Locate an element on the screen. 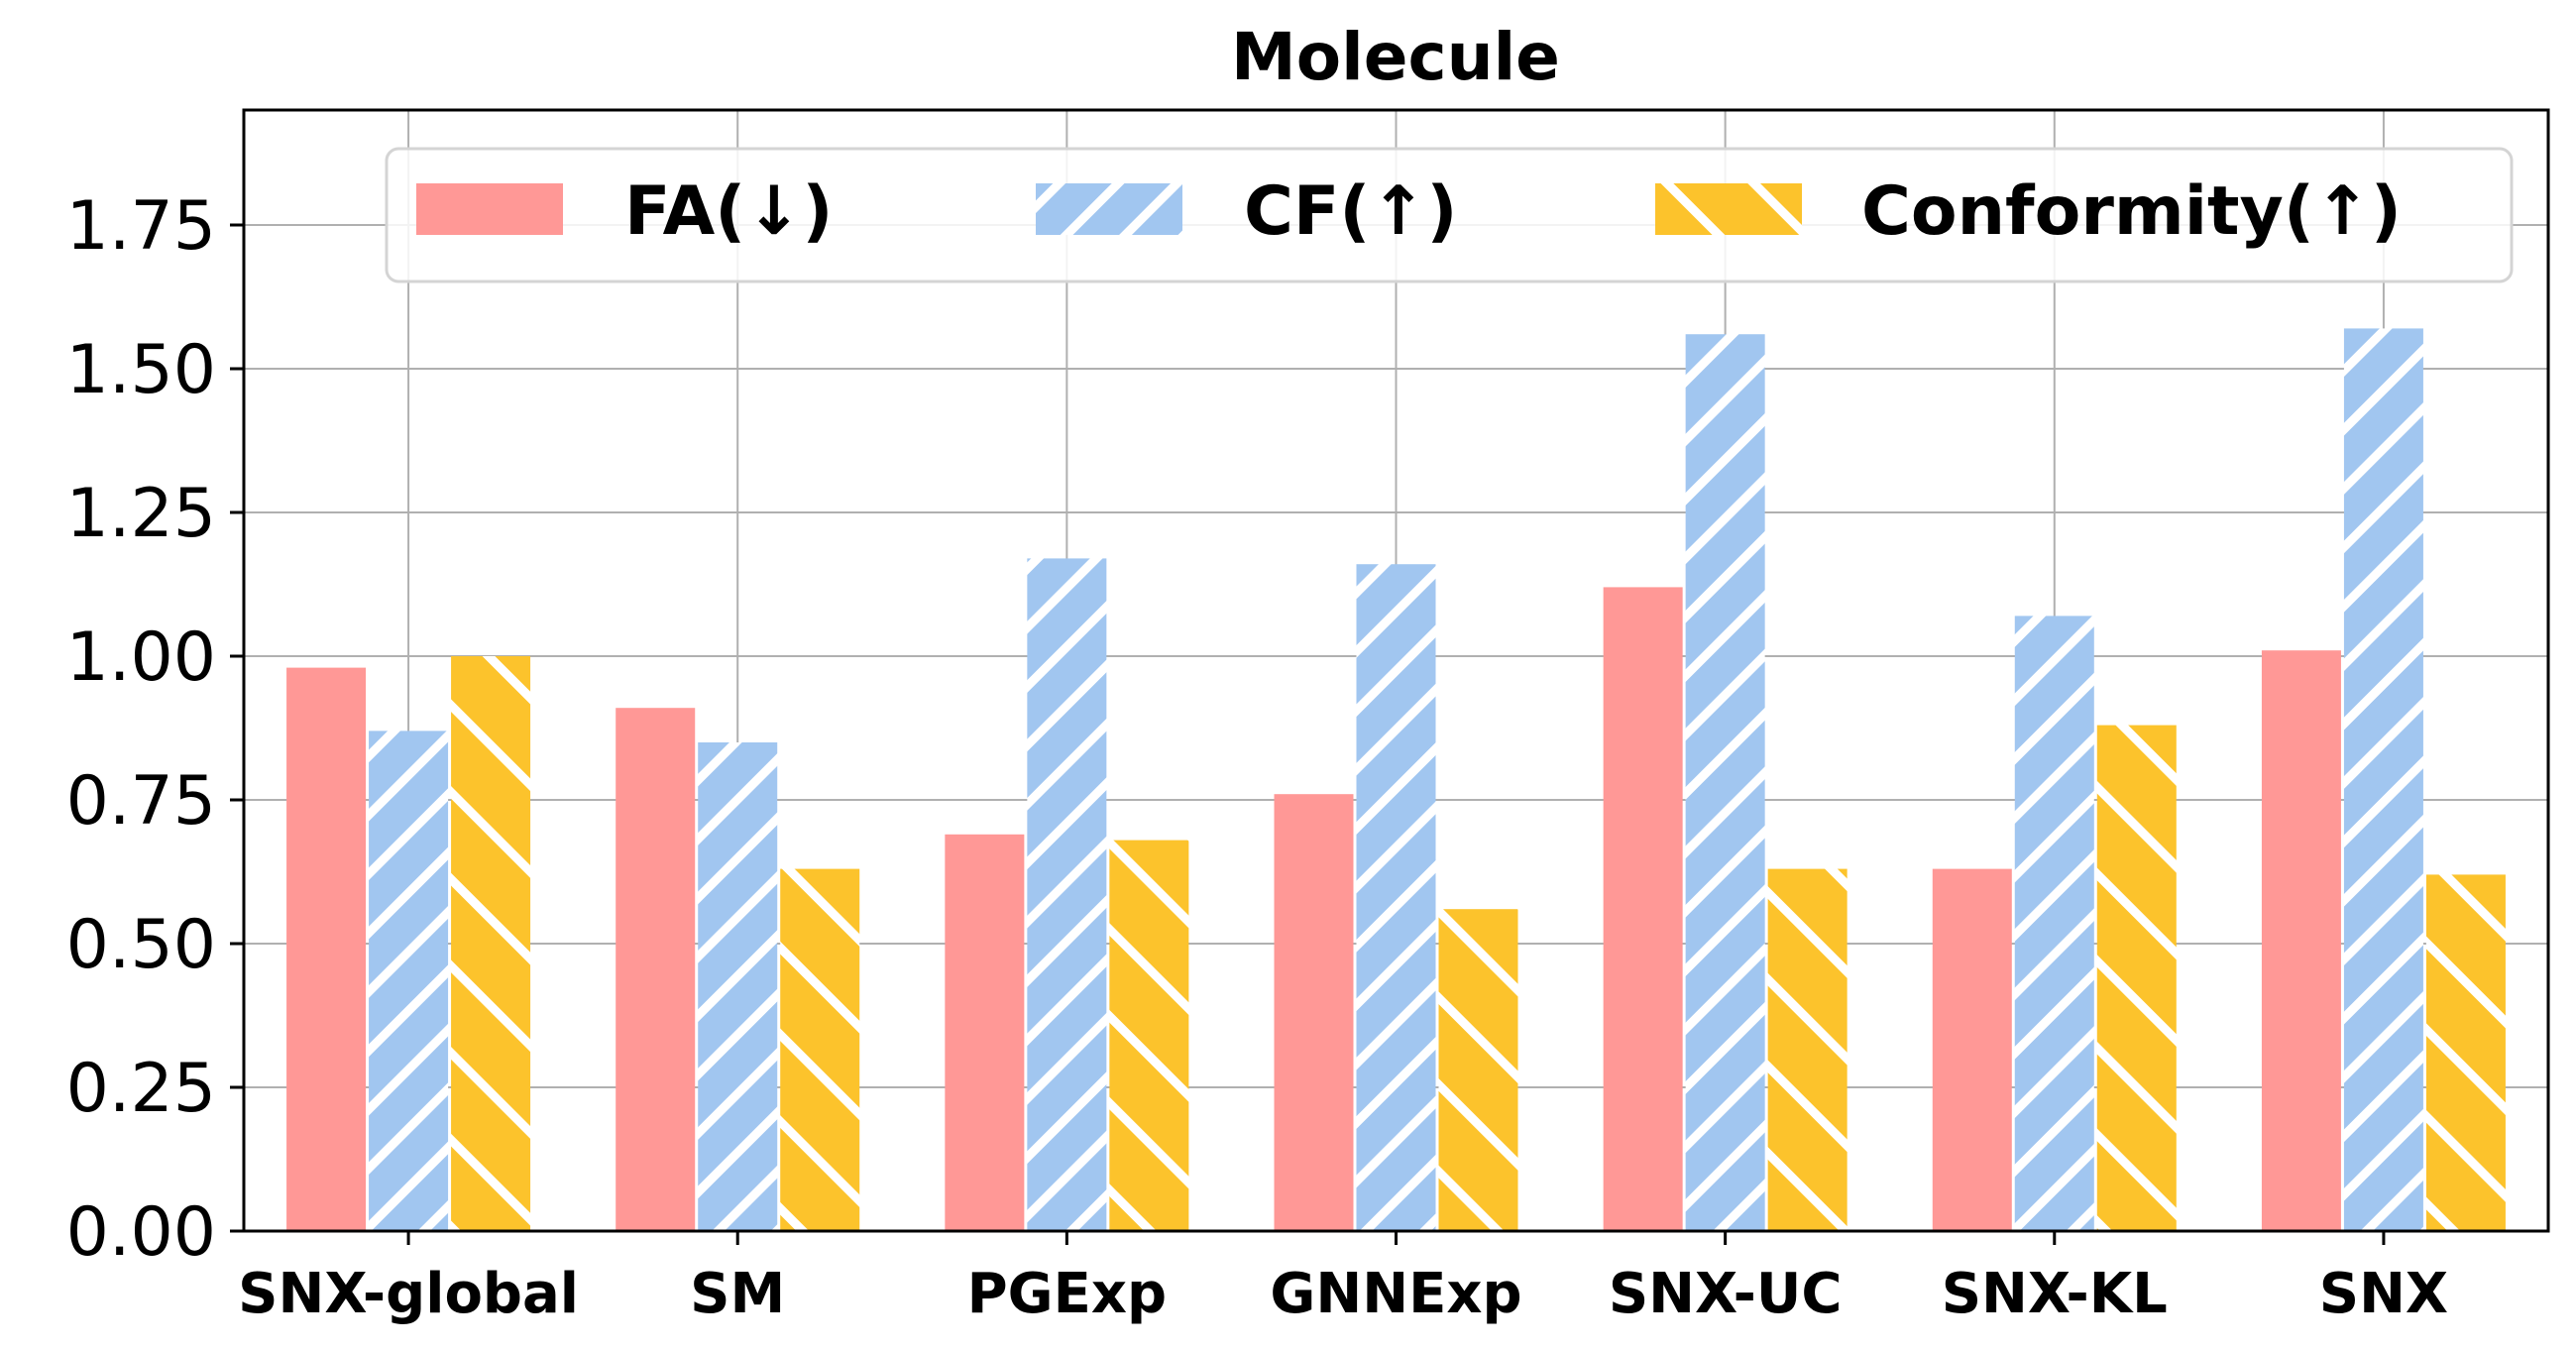 The width and height of the screenshot is (2576, 1351). x-tick-label: GNNExp is located at coordinates (1395, 1294).